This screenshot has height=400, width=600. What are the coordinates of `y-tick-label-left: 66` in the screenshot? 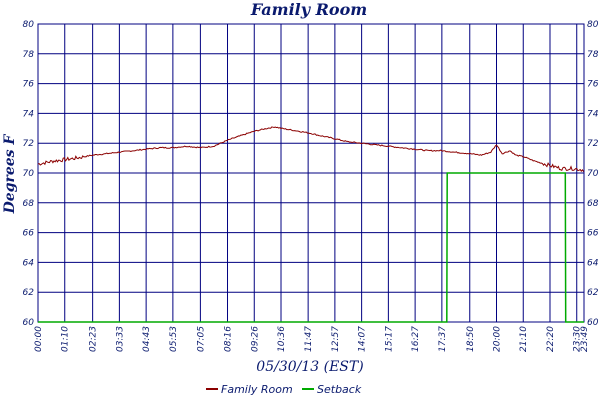 It's located at (29, 234).